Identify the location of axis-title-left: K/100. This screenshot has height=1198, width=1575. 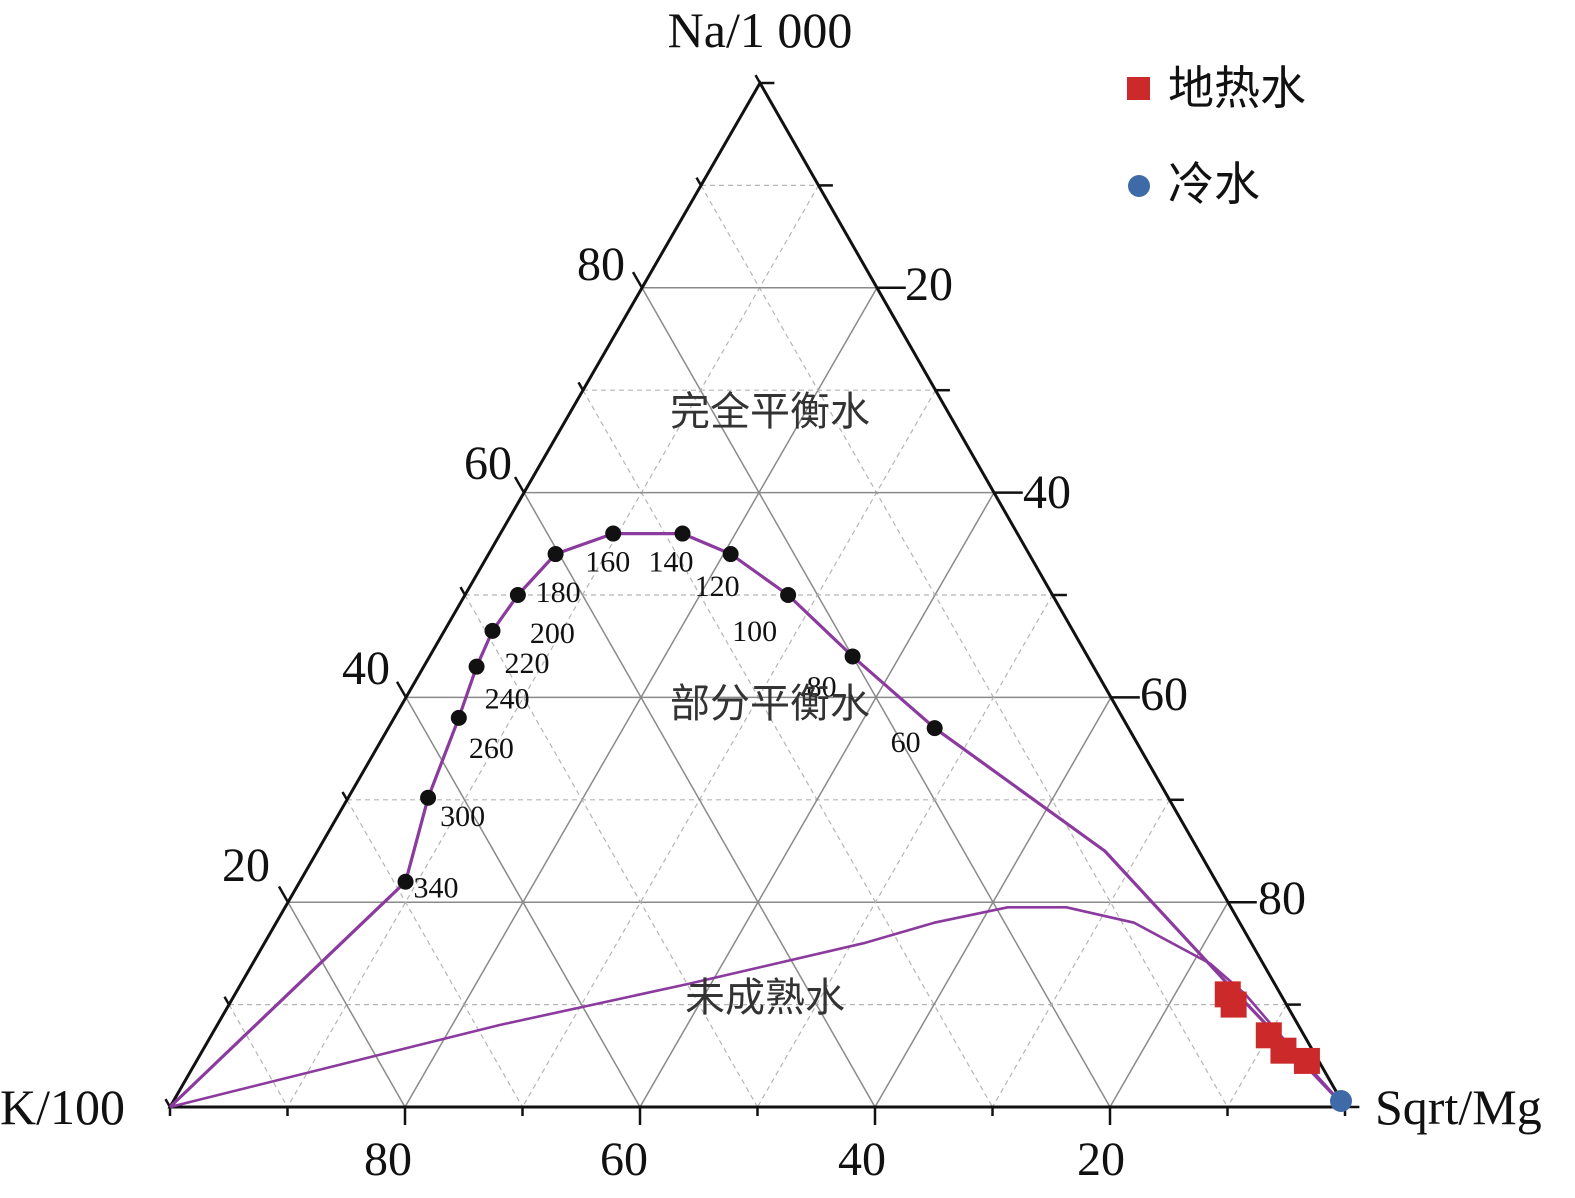
(62, 1107).